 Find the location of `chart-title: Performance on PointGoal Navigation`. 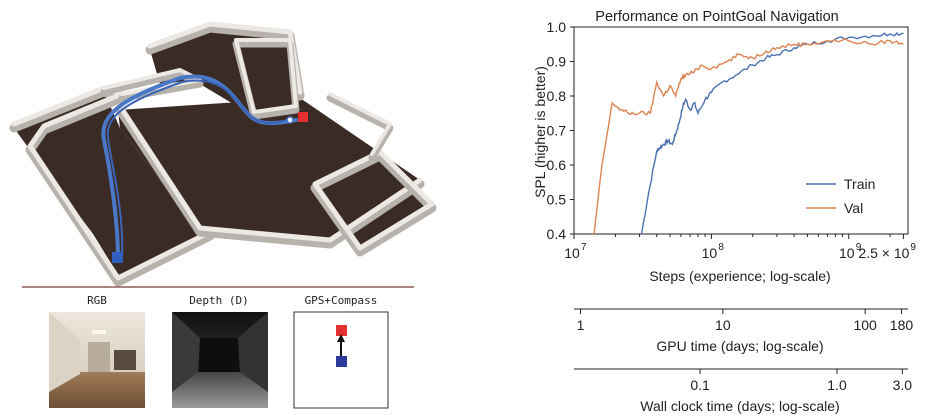

chart-title: Performance on PointGoal Navigation is located at coordinates (716, 17).